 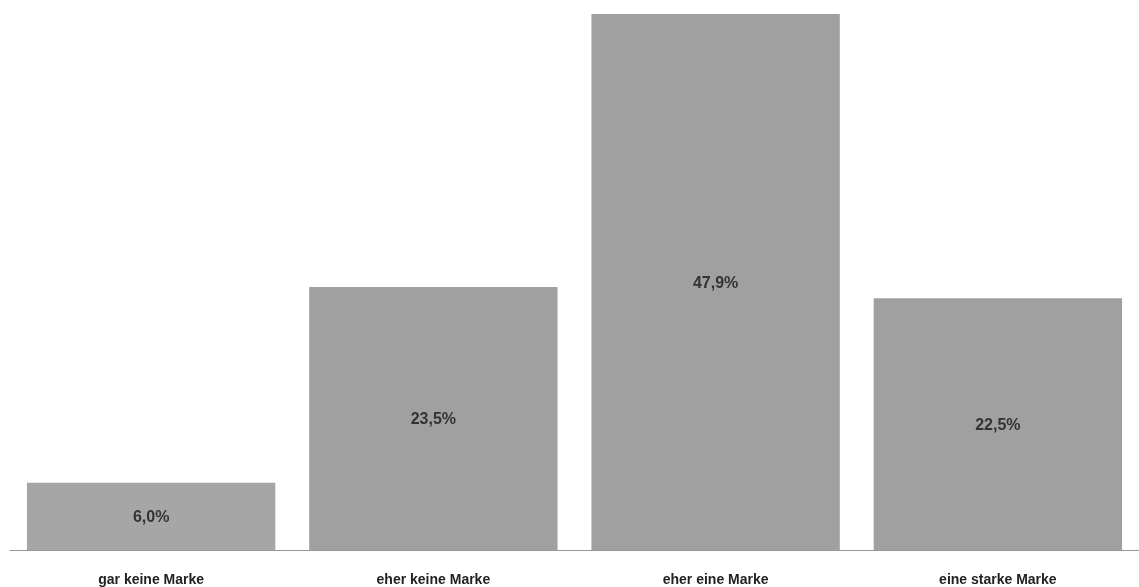 I want to click on x-tick-label: eher eine Marke, so click(x=715, y=579).